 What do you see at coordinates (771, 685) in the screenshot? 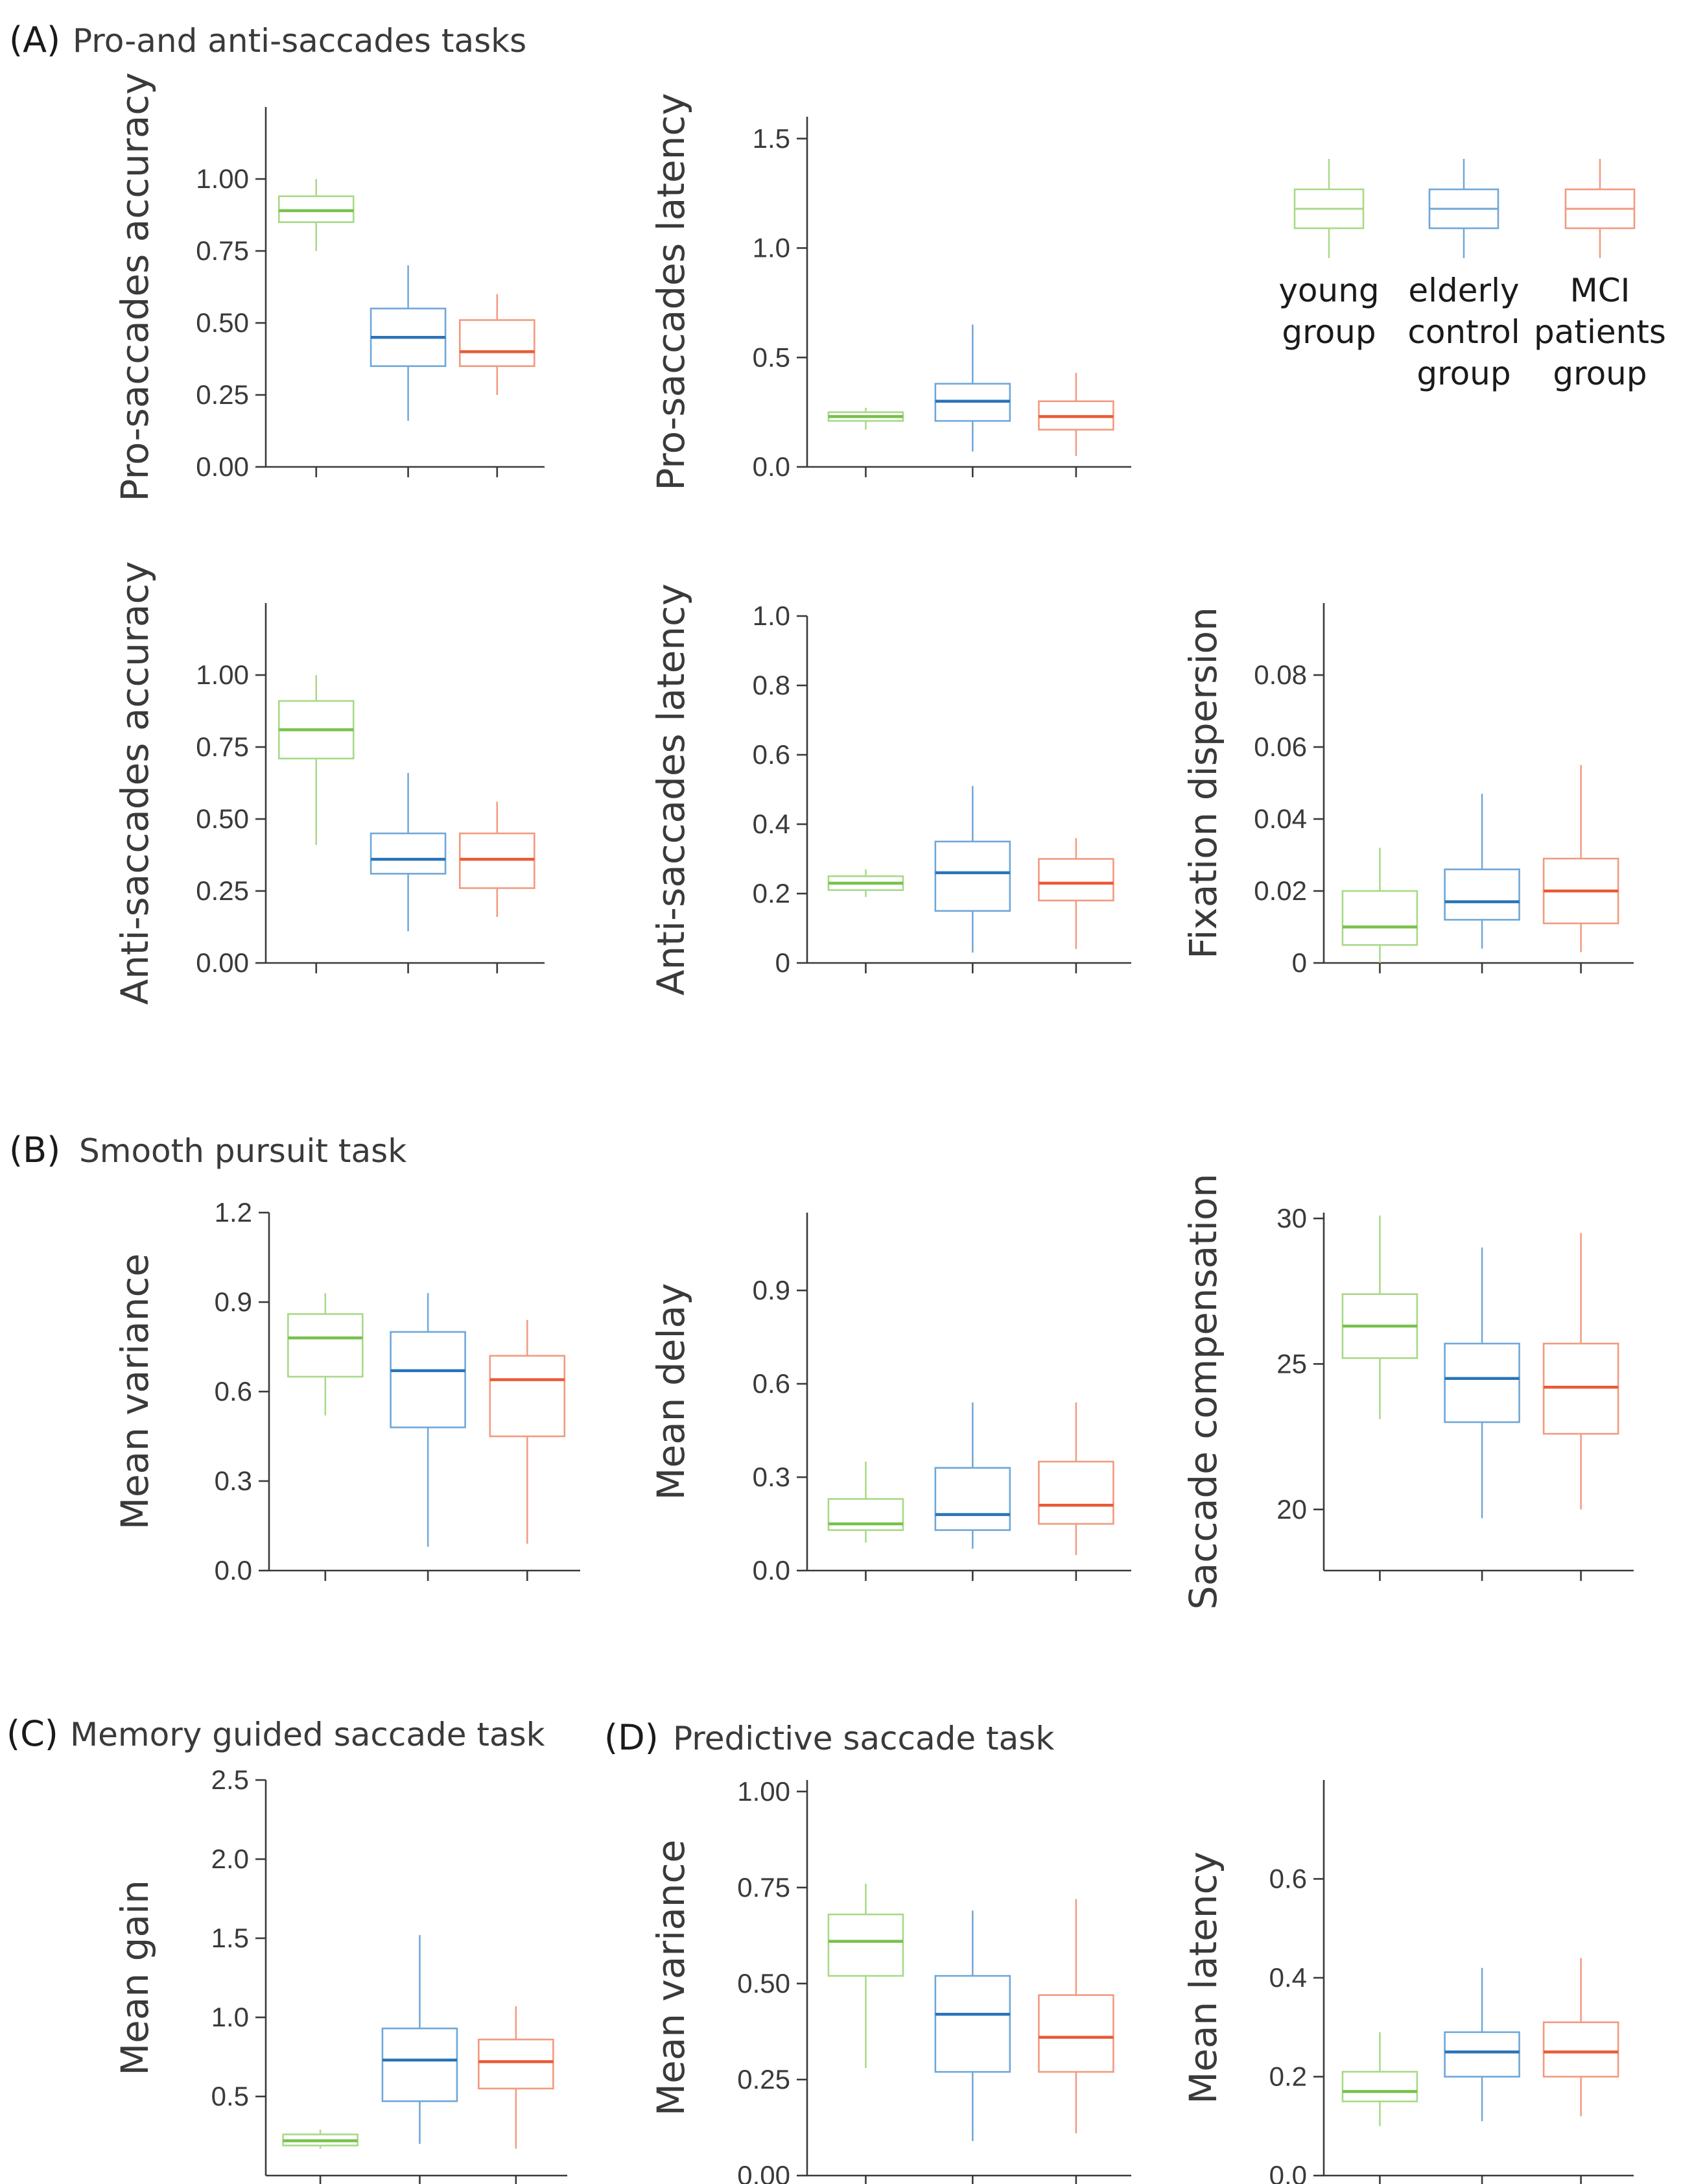
I see `y-tick-label: 0.8` at bounding box center [771, 685].